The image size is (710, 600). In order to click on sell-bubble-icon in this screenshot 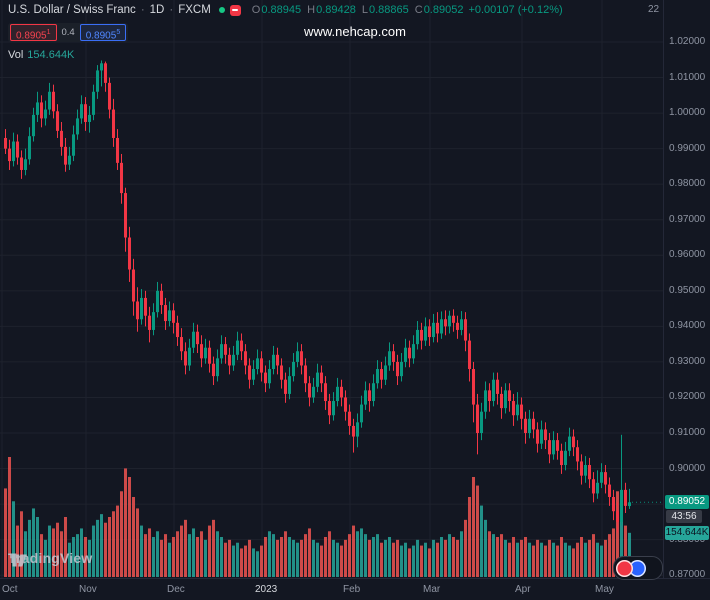, I will do `click(624, 568)`.